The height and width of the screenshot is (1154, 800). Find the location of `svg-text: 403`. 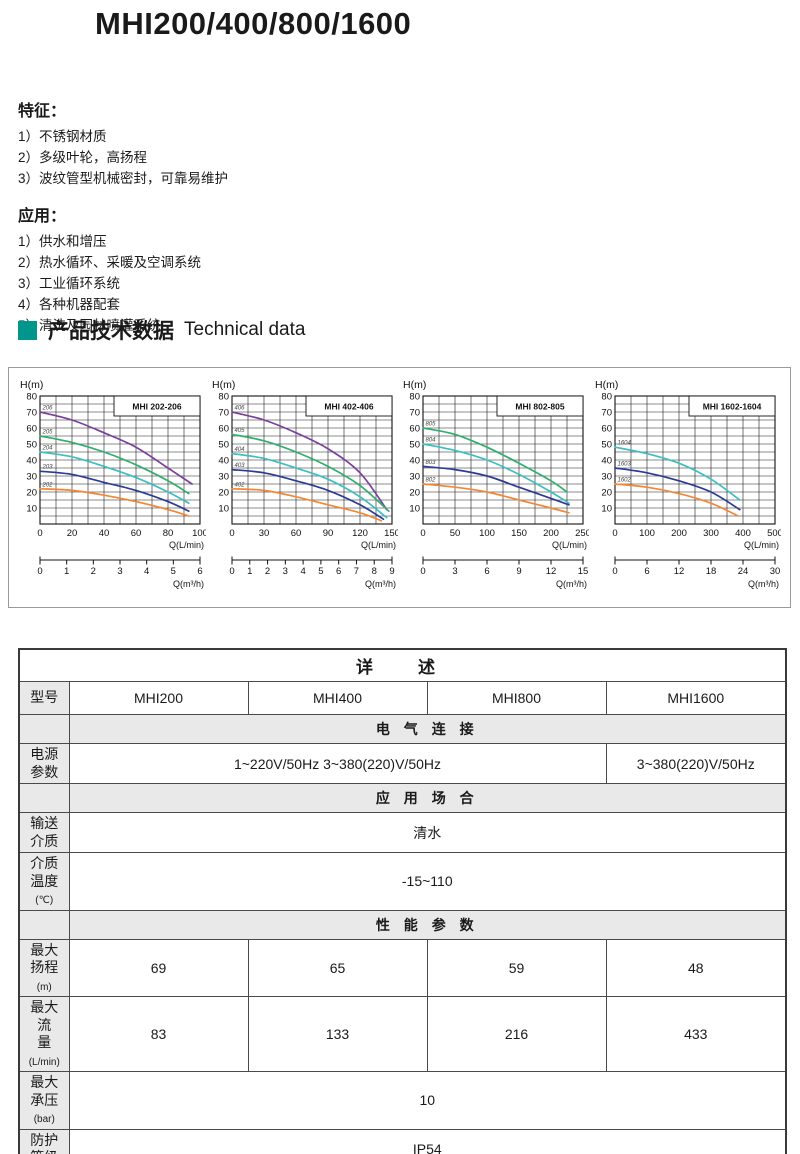

svg-text: 403 is located at coordinates (239, 466).